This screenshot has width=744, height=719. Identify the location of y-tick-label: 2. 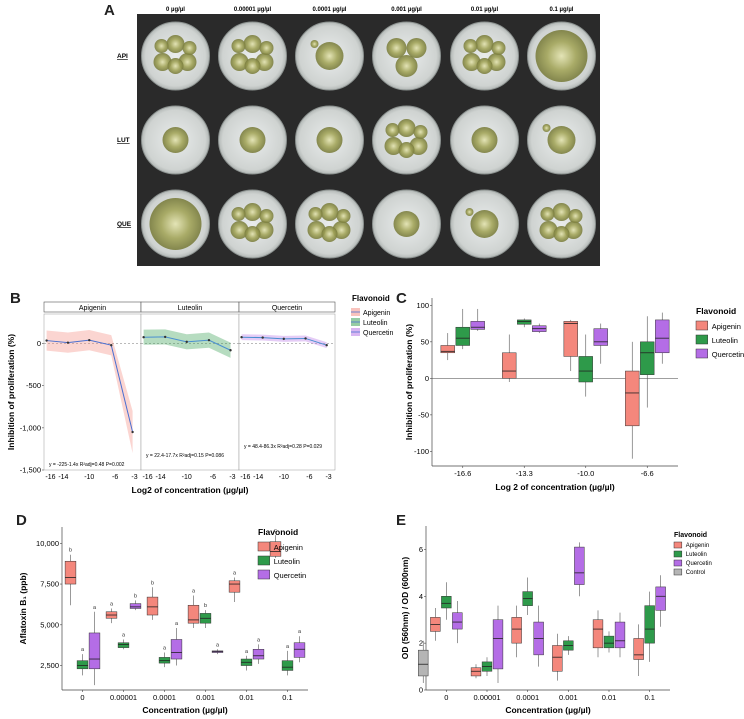
(421, 643).